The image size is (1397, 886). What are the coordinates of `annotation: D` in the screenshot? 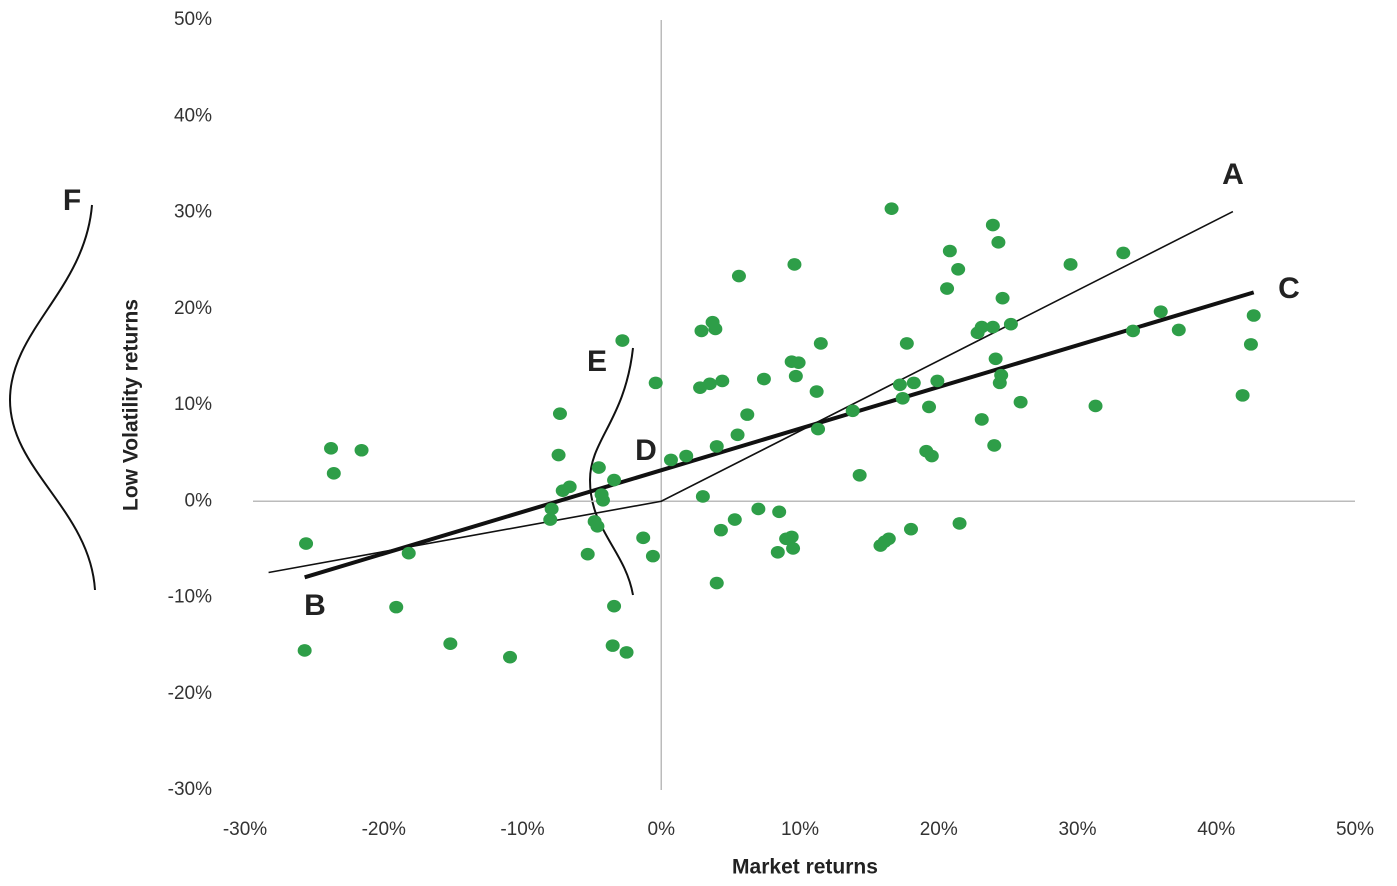 It's located at (646, 450).